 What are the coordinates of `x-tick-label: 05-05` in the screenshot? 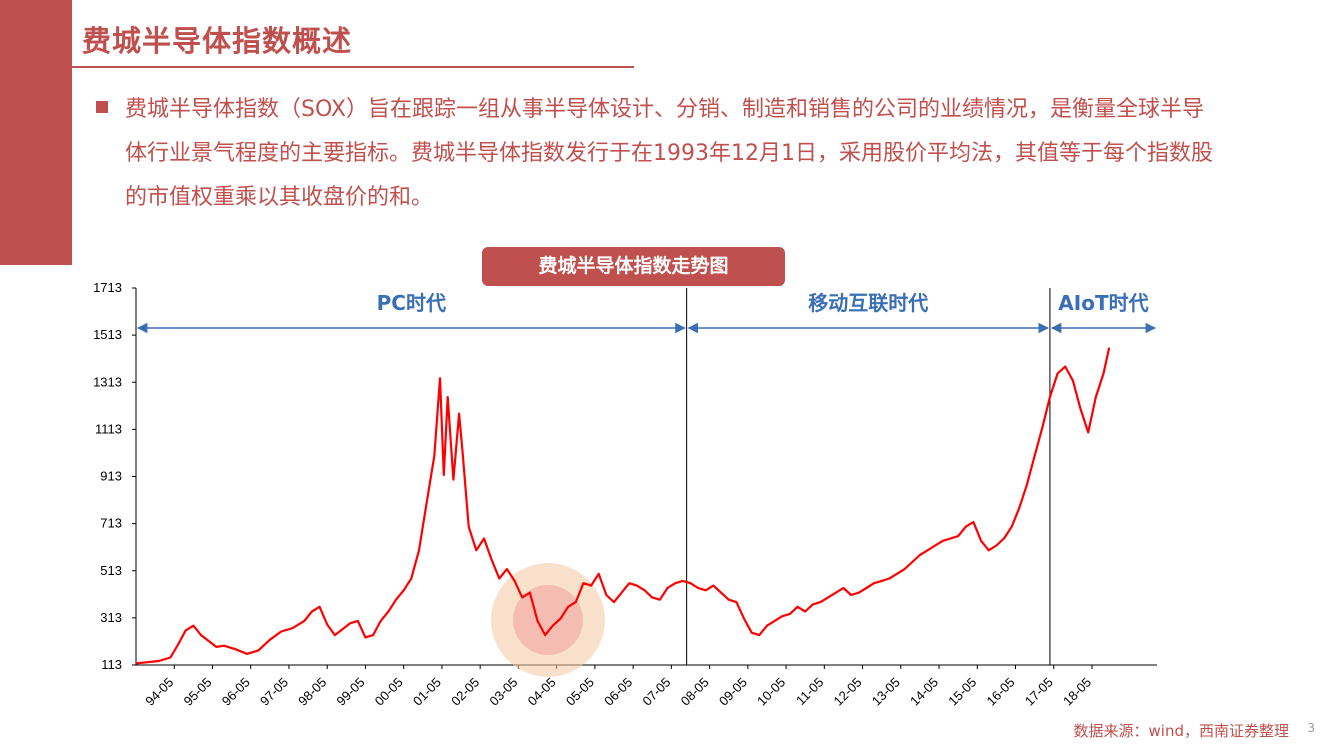 It's located at (580, 692).